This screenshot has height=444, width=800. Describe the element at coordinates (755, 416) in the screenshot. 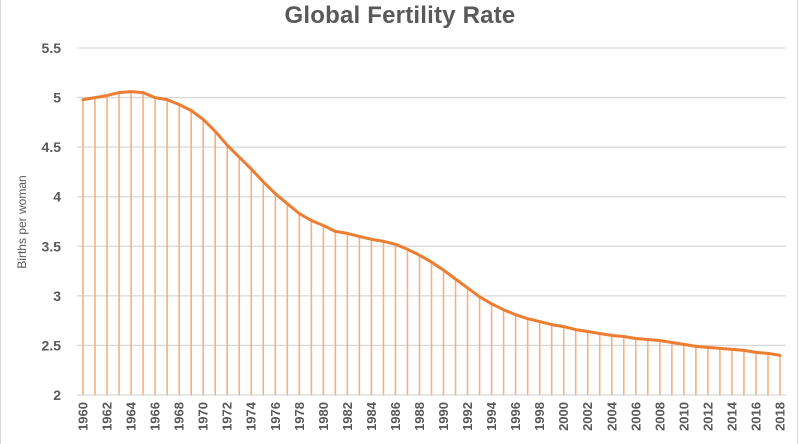

I see `x-tick-label: 2016` at that location.